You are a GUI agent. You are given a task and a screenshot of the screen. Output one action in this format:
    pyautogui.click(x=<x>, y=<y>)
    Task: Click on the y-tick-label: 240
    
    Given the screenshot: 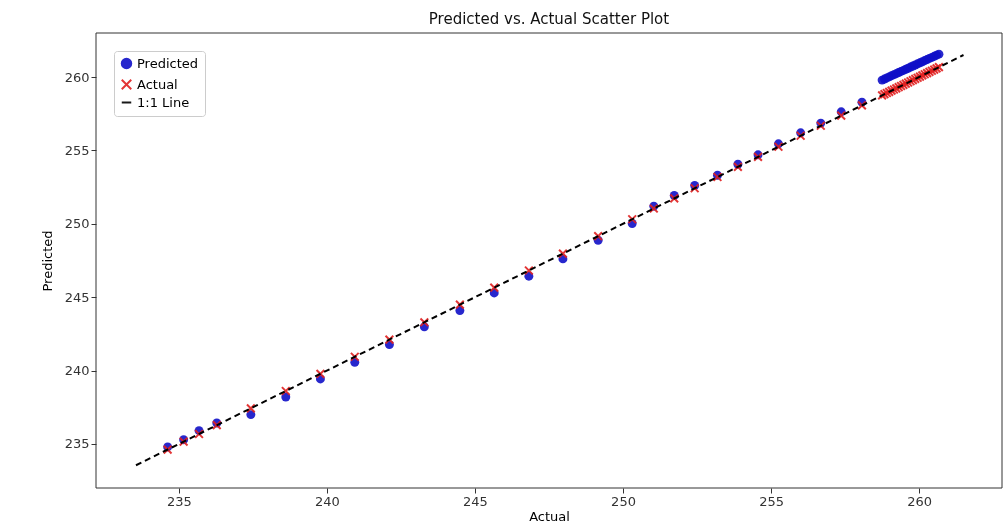 What is the action you would take?
    pyautogui.click(x=77, y=371)
    